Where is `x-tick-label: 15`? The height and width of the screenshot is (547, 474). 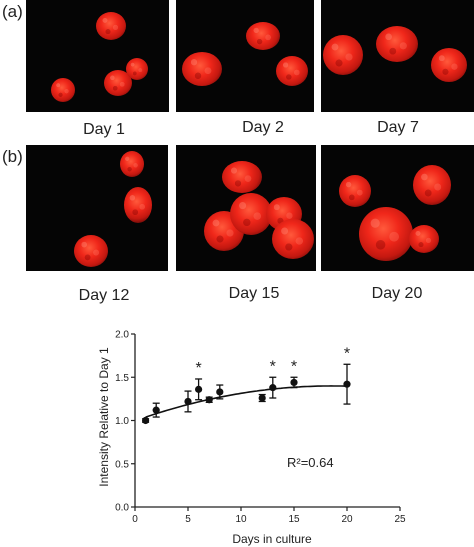
x-tick-label: 15 is located at coordinates (294, 519).